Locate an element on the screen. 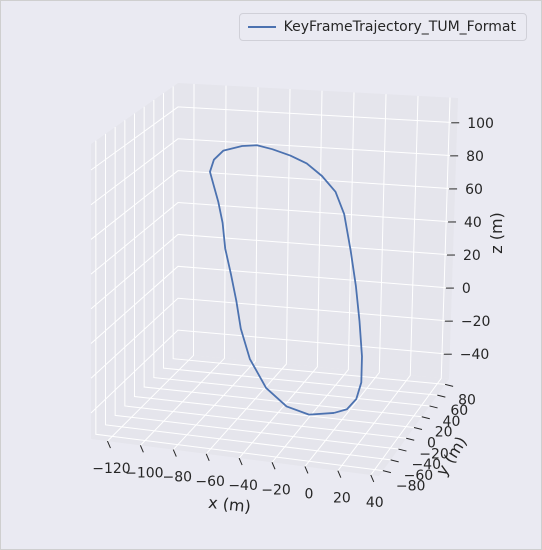  x-tick-label: −120 is located at coordinates (111, 469).